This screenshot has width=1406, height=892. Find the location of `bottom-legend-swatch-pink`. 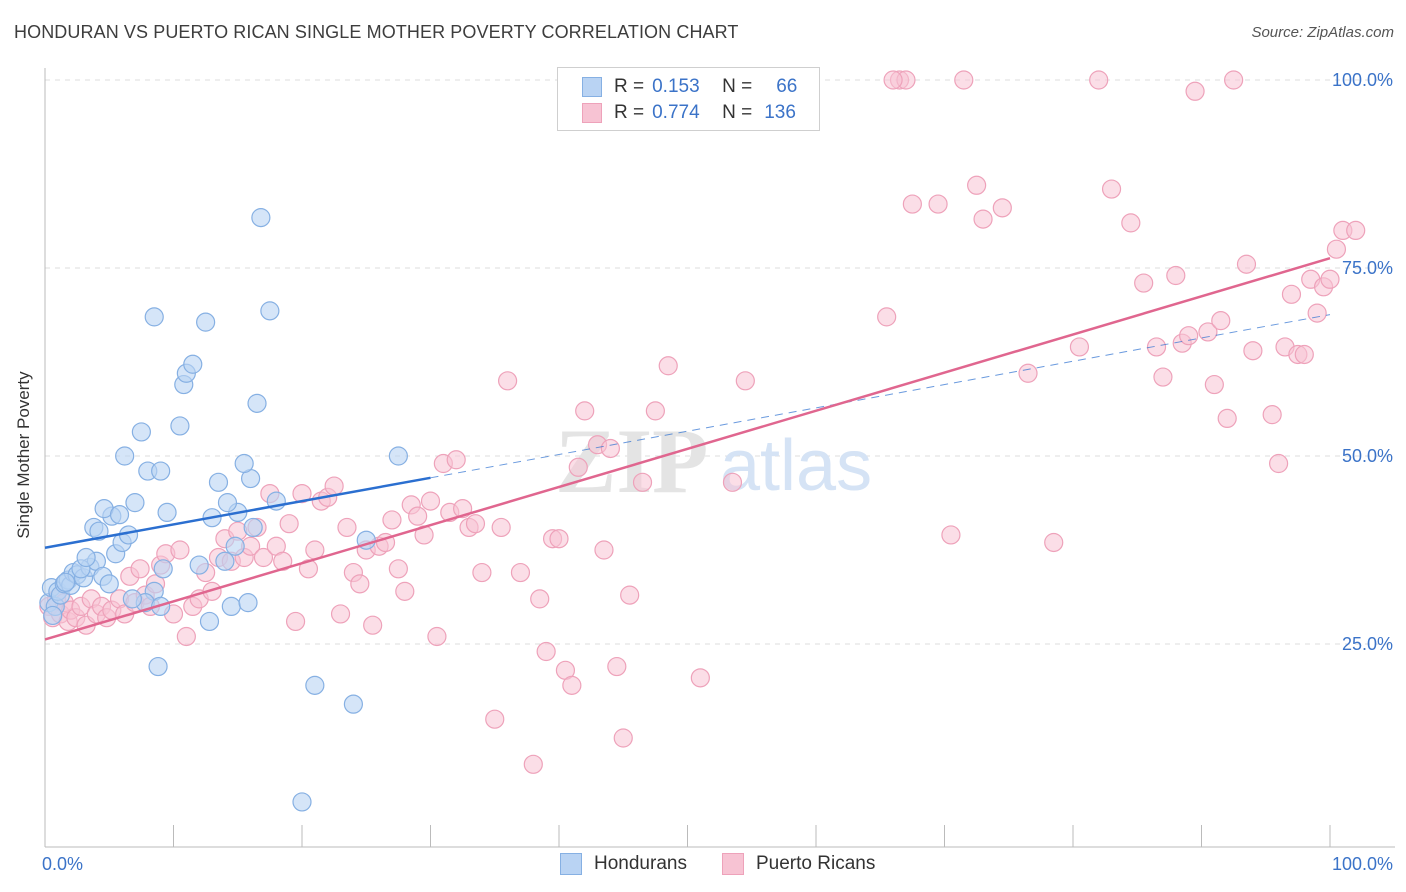

bottom-legend-swatch-pink is located at coordinates (733, 864).